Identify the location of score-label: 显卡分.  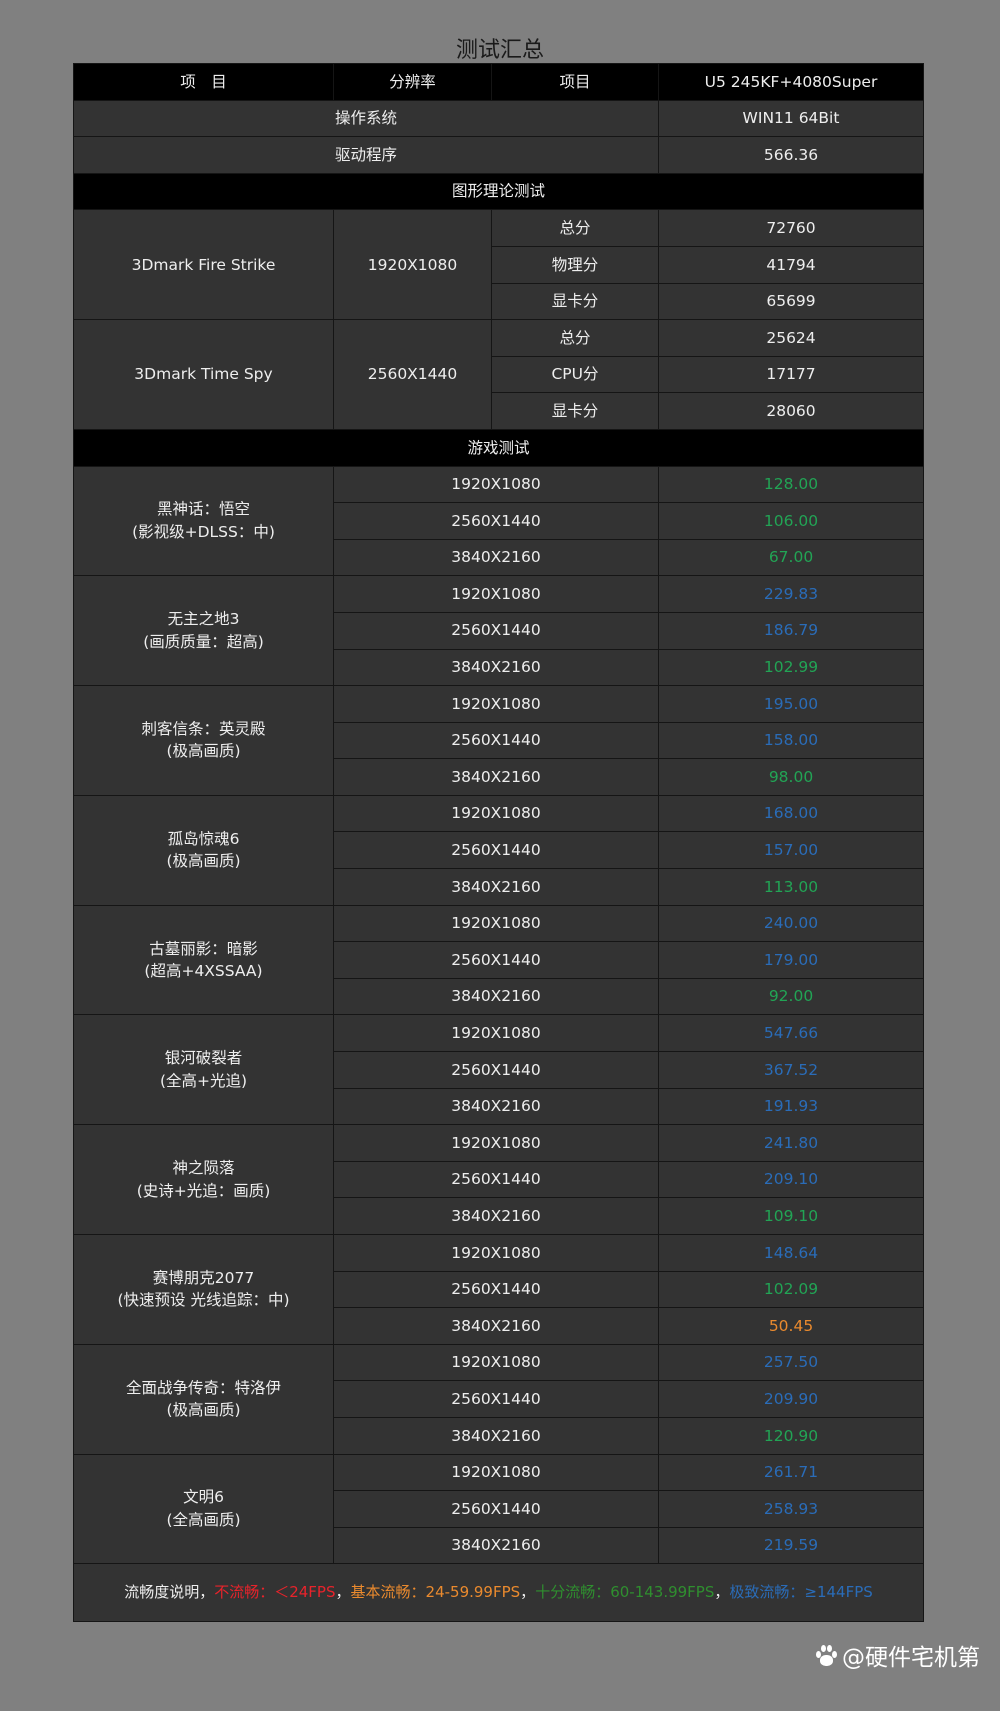
(575, 411).